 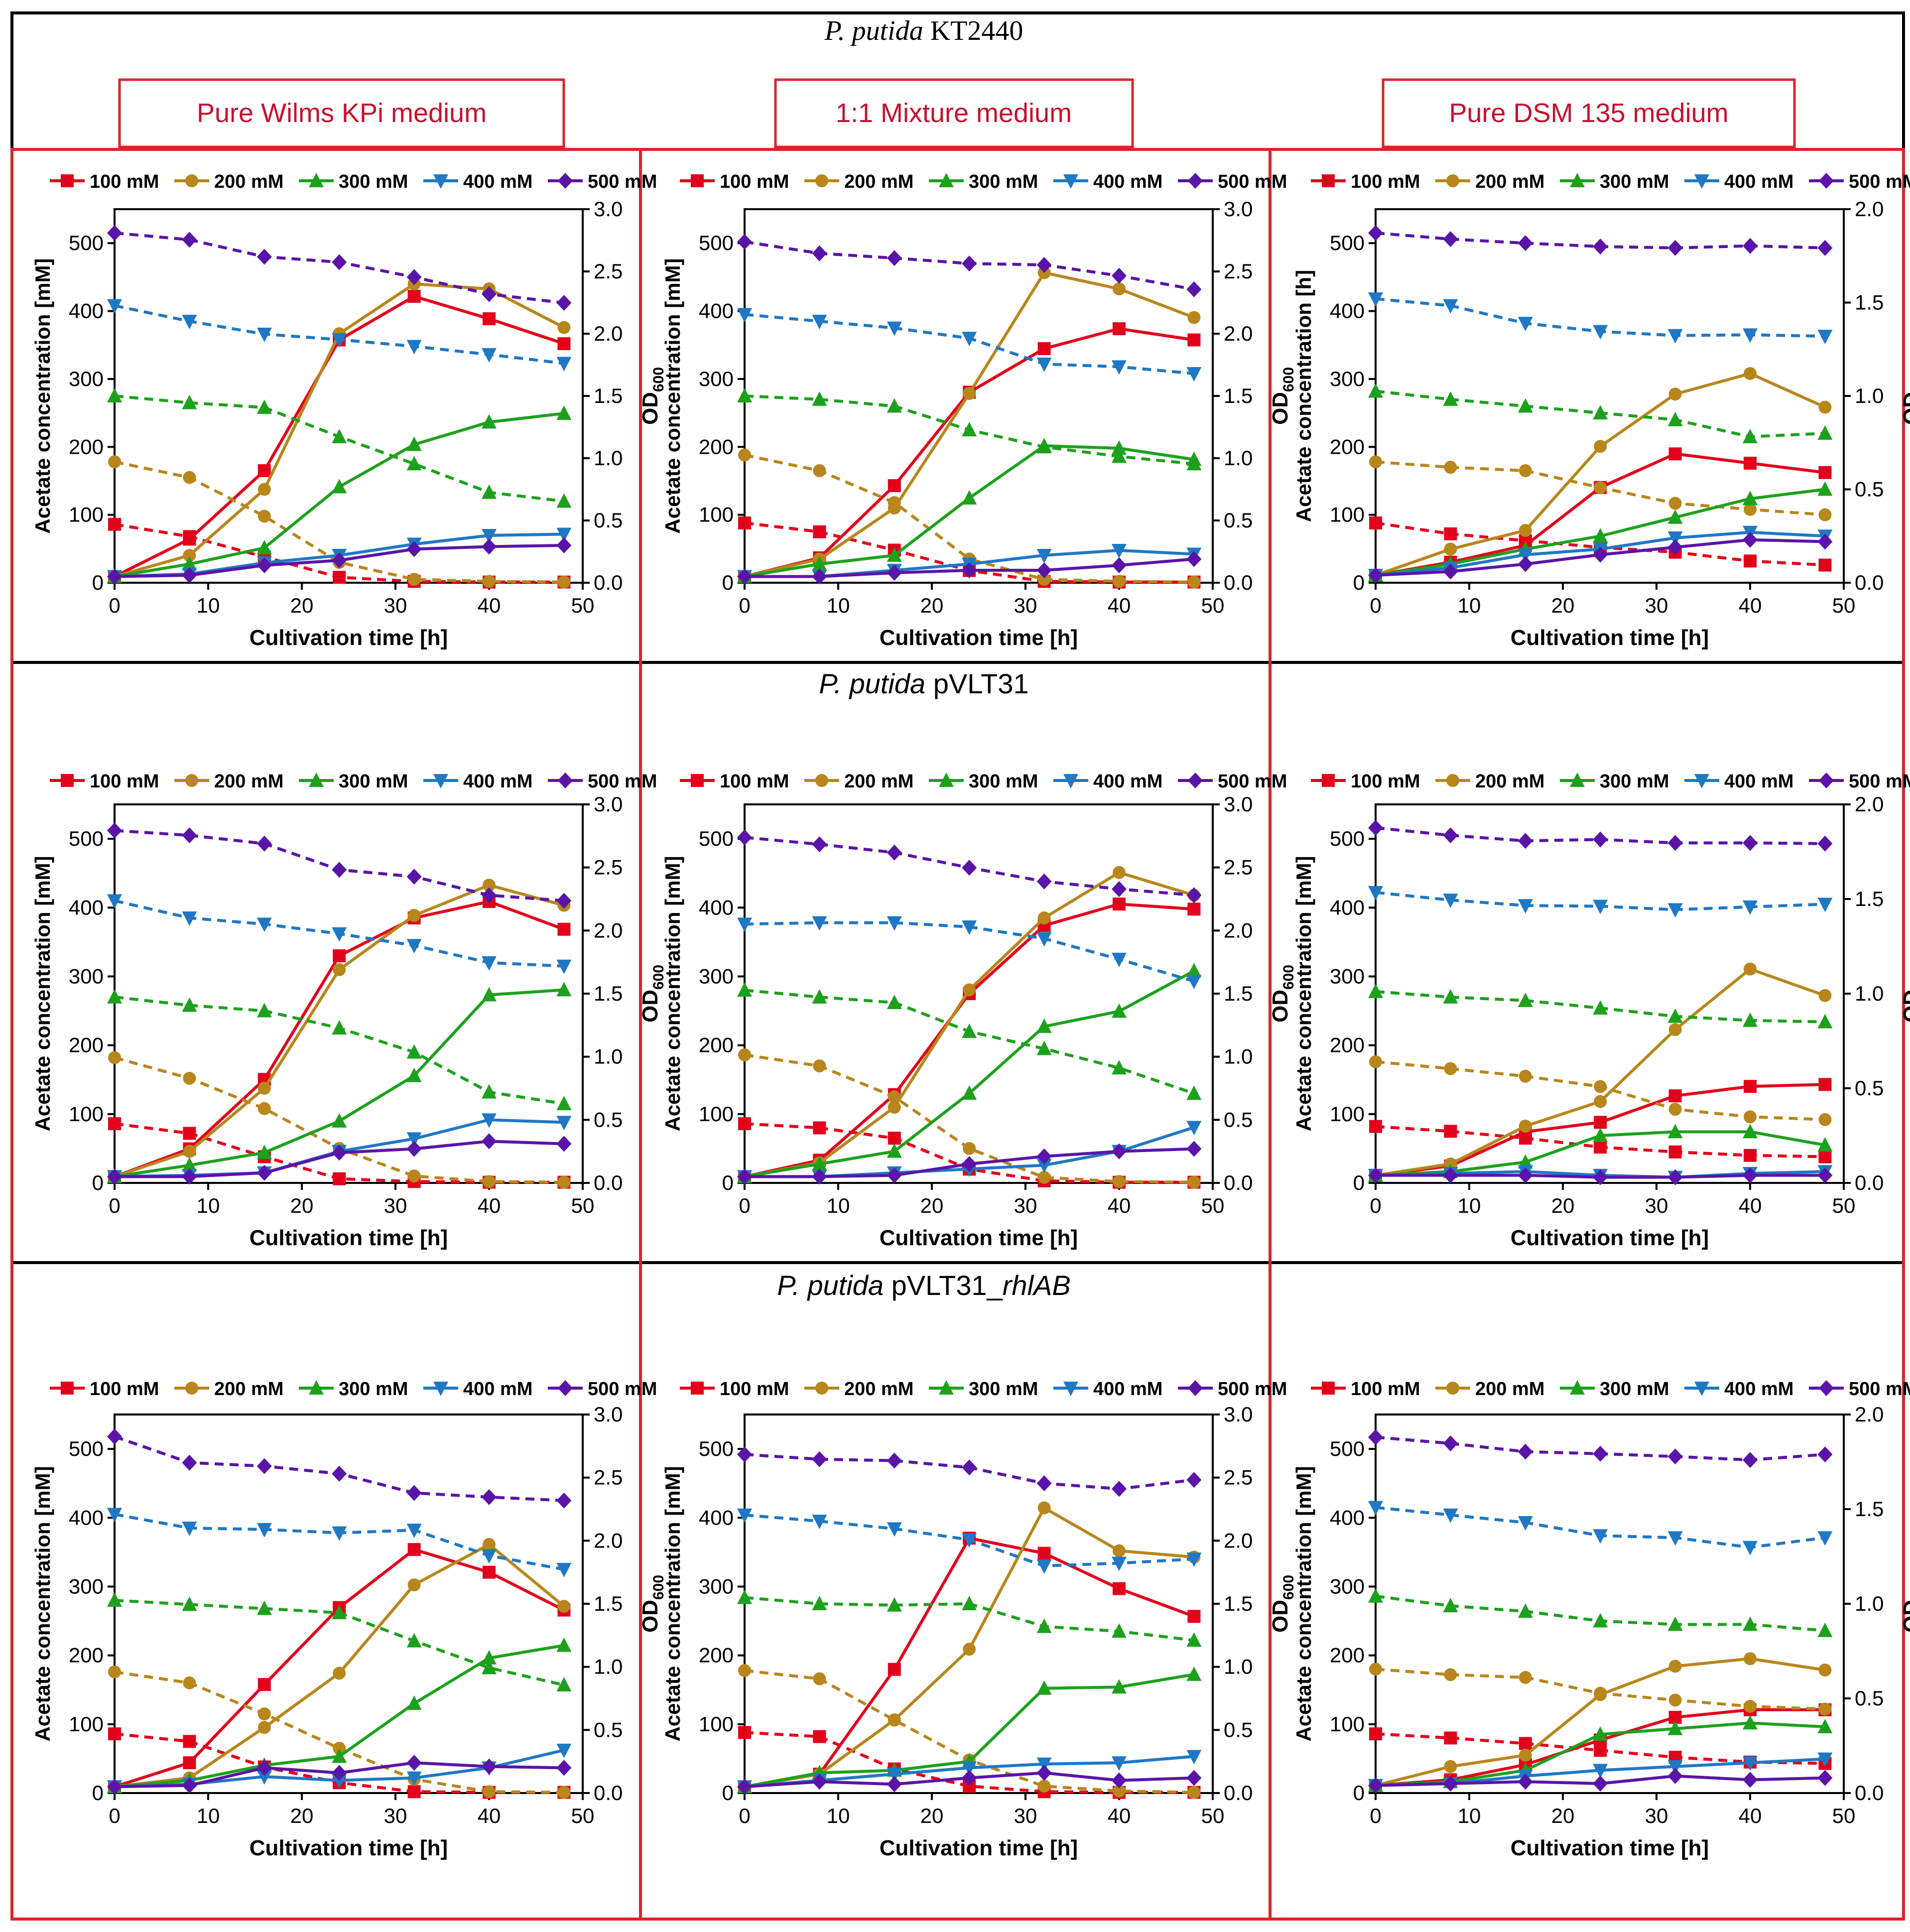 What do you see at coordinates (1509, 781) in the screenshot?
I see `legend-label: 200 mM` at bounding box center [1509, 781].